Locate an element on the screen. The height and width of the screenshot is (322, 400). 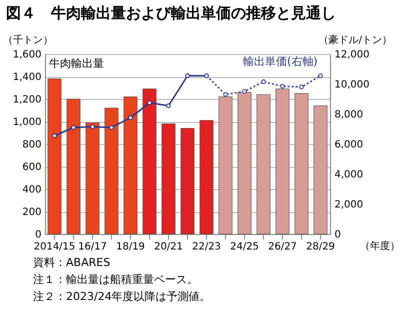
text: 資料：ABARES is located at coordinates (72, 263).